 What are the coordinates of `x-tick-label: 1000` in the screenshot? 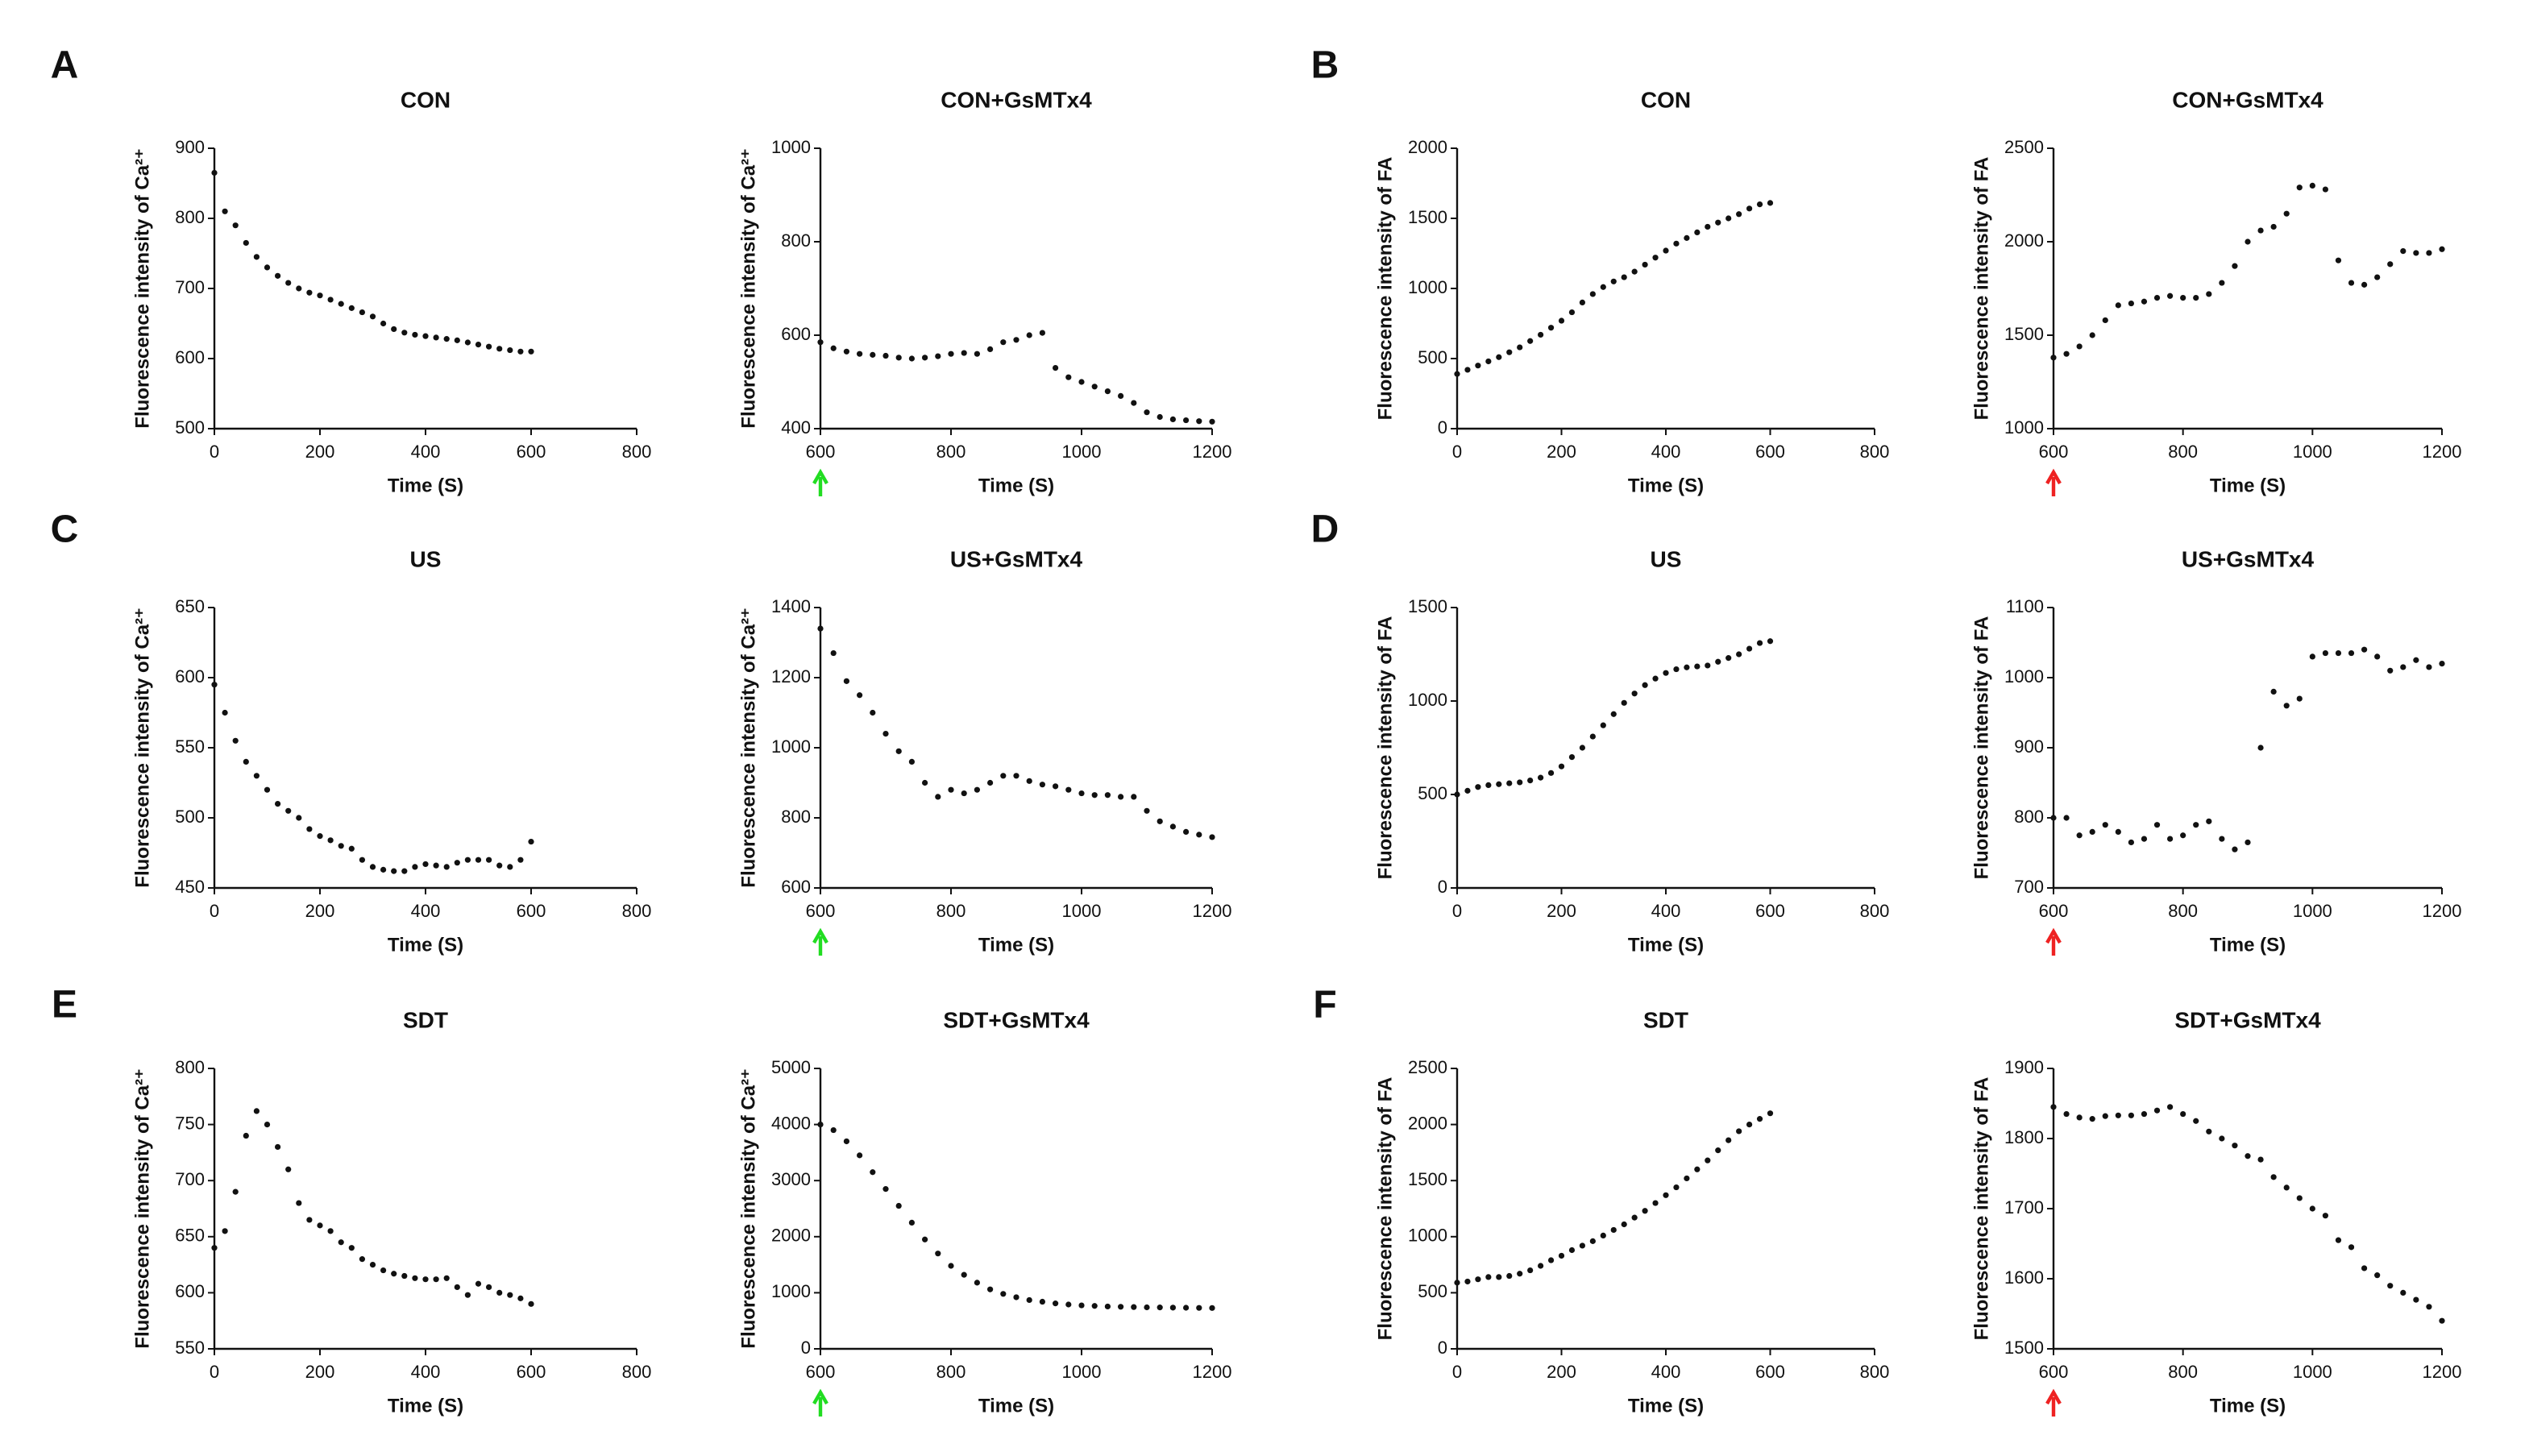 It's located at (2312, 452).